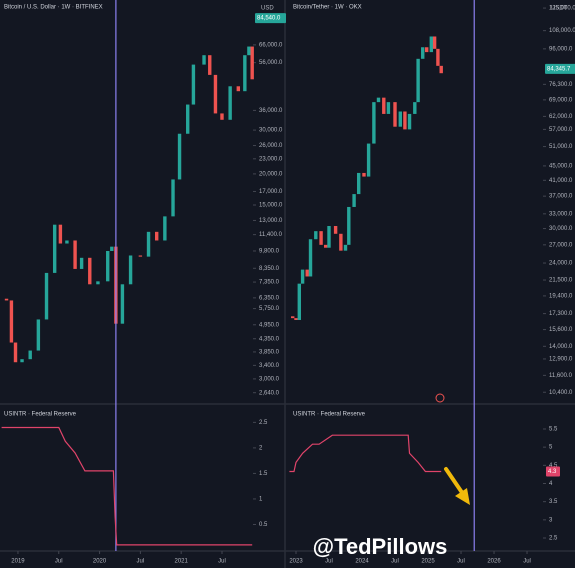 The width and height of the screenshot is (575, 568). What do you see at coordinates (271, 146) in the screenshot?
I see `y-tick-label: 26,000.0` at bounding box center [271, 146].